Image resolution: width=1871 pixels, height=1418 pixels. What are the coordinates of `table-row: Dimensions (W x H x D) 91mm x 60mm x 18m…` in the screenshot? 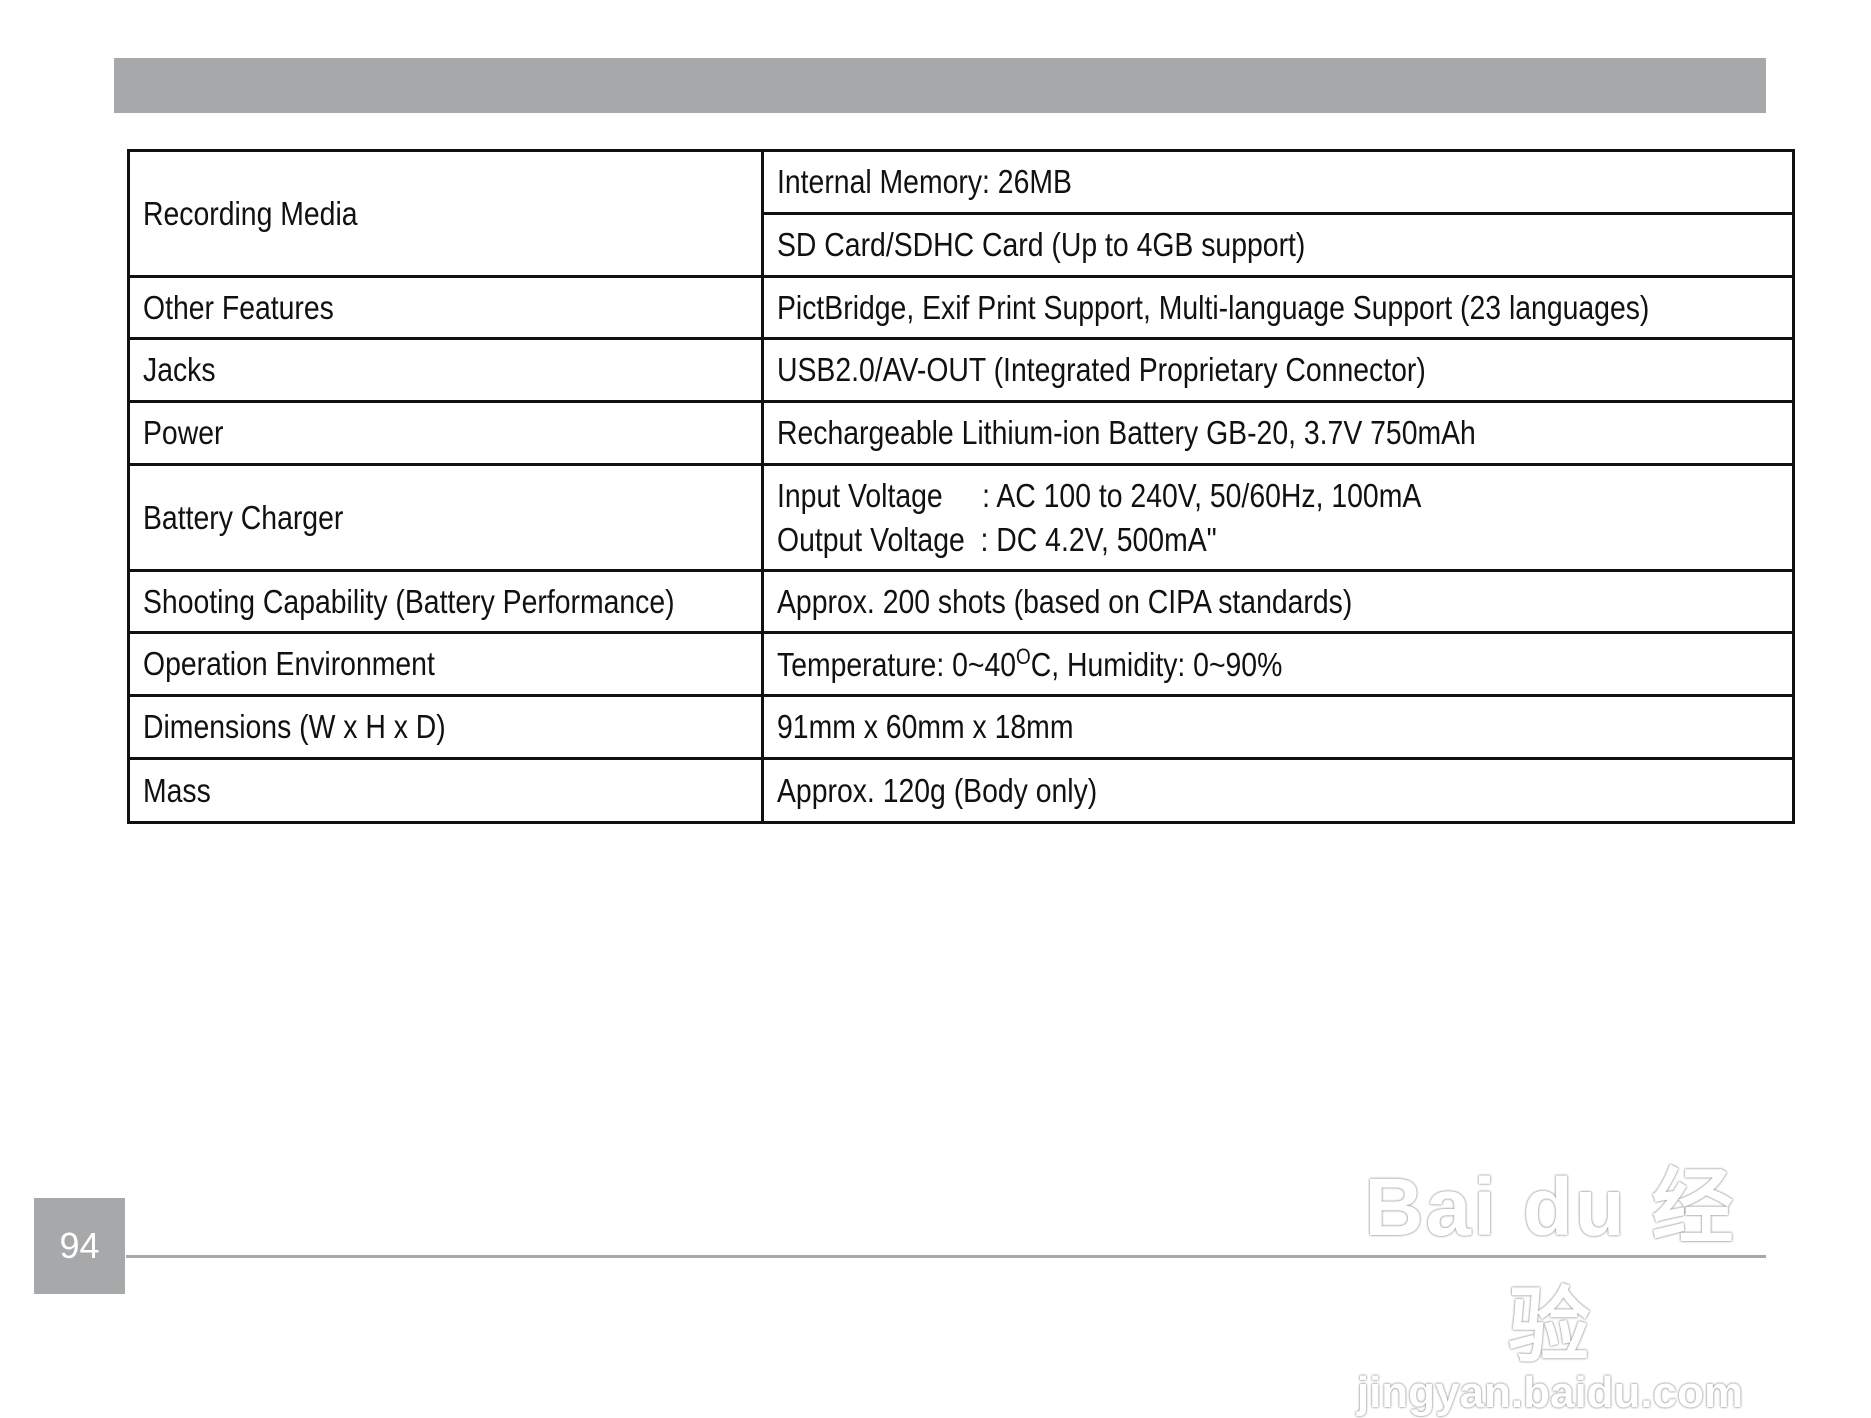 It's located at (960, 727).